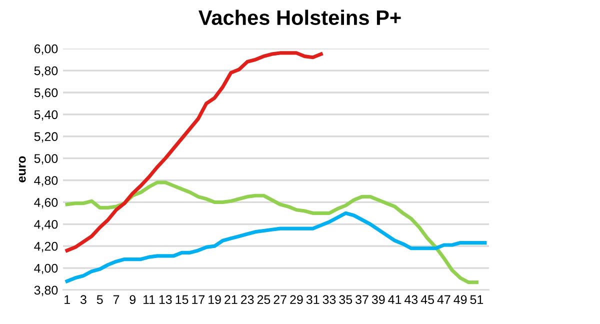  Describe the element at coordinates (299, 18) in the screenshot. I see `chart-title: Vaches Holsteins P+` at that location.